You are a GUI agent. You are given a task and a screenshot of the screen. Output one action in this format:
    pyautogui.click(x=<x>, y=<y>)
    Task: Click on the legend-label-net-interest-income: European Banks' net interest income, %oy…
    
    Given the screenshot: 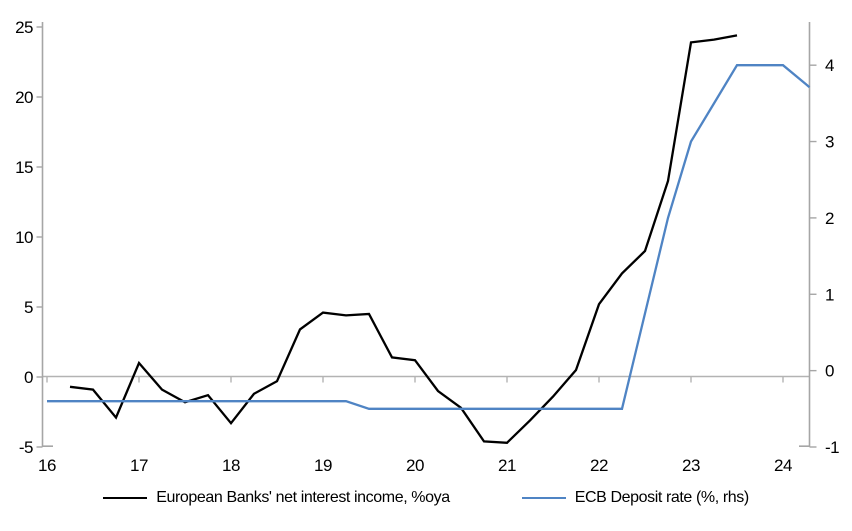 What is the action you would take?
    pyautogui.click(x=303, y=497)
    